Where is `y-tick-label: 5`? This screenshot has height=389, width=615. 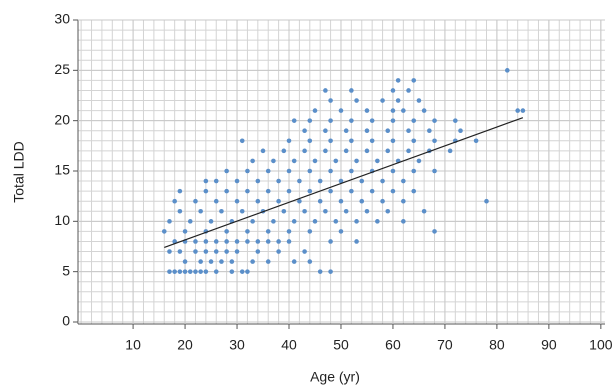
y-tick-label: 5 is located at coordinates (66, 270).